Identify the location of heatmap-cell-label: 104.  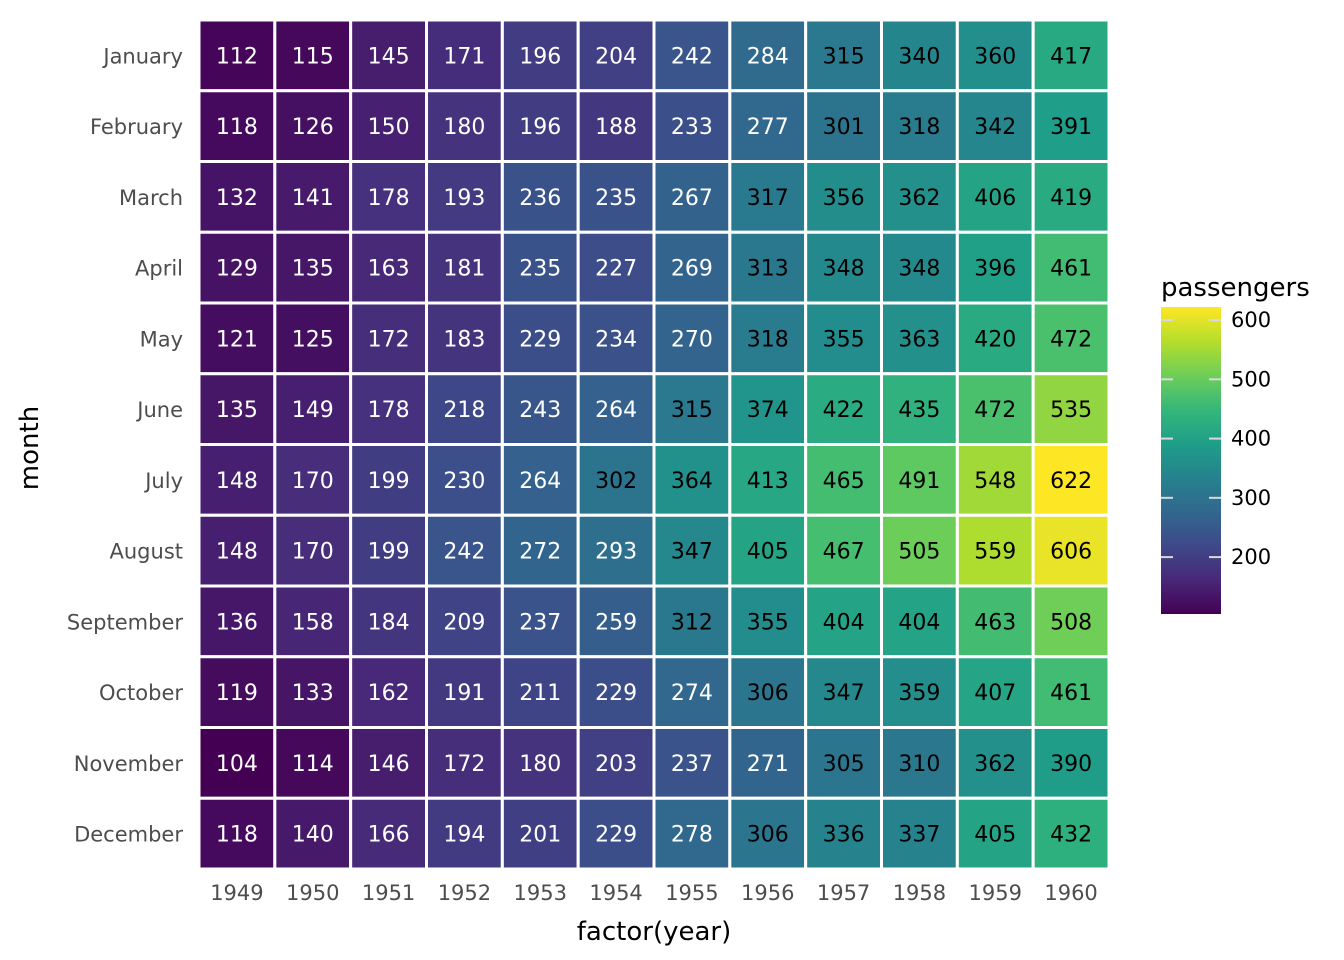
(237, 764).